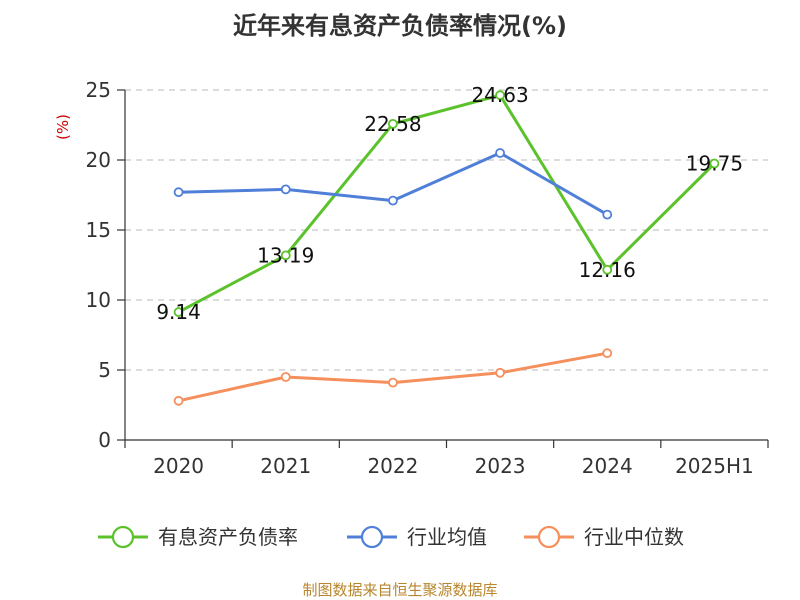 This screenshot has width=800, height=600. I want to click on y-tick-label: 15, so click(98, 230).